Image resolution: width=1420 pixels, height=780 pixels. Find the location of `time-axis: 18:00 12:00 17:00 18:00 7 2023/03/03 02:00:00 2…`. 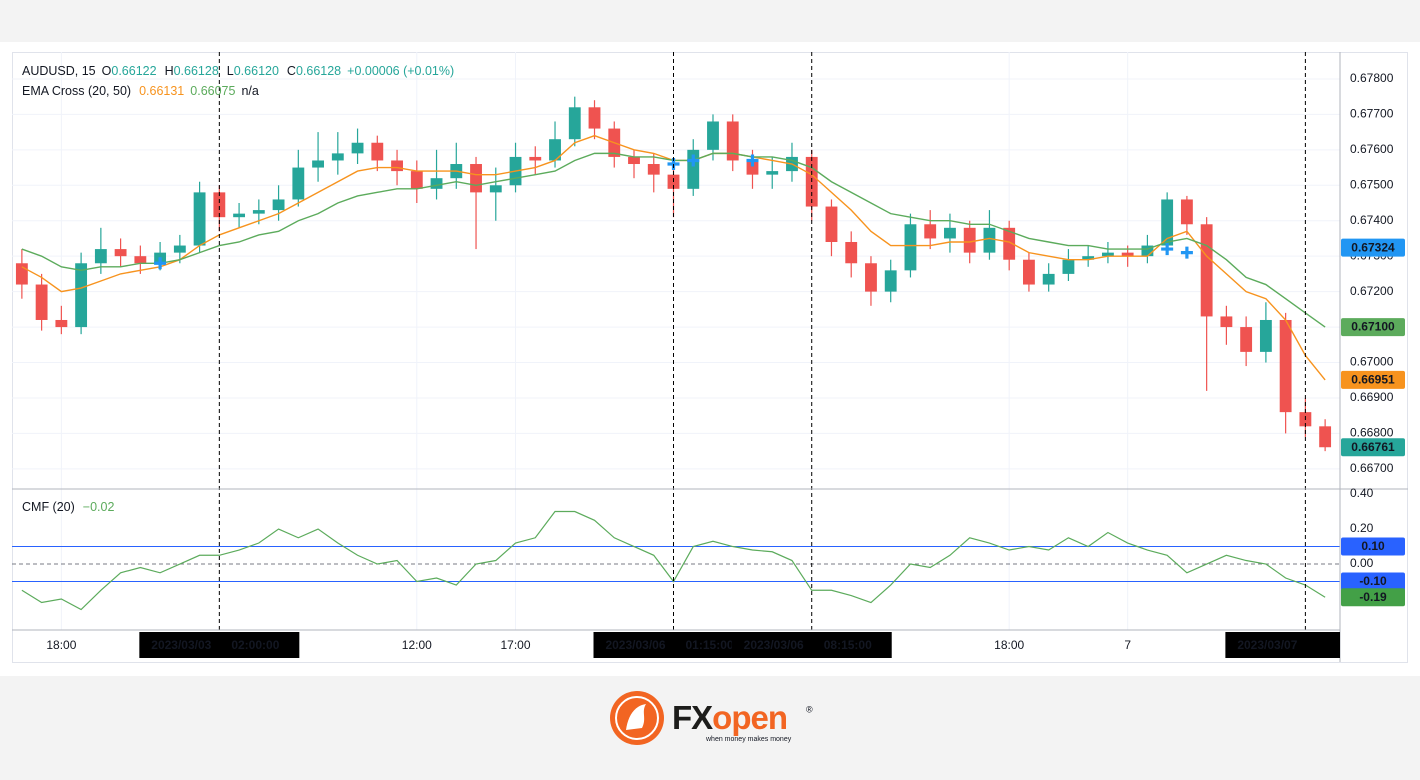

time-axis: 18:00 12:00 17:00 18:00 7 2023/03/03 02:00:00 2… is located at coordinates (693, 645).